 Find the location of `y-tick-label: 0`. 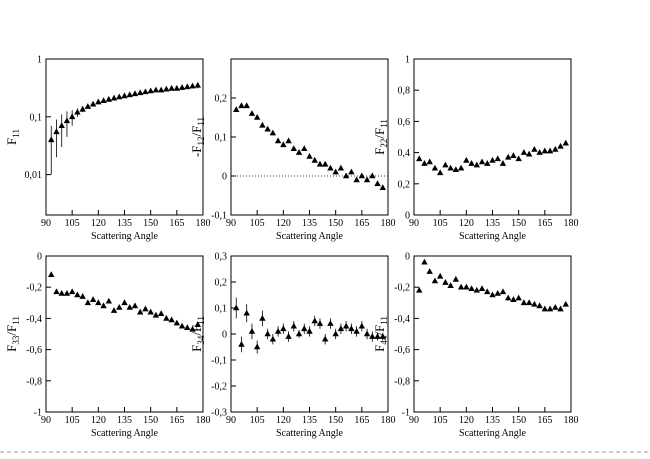

y-tick-label: 0 is located at coordinates (224, 335).